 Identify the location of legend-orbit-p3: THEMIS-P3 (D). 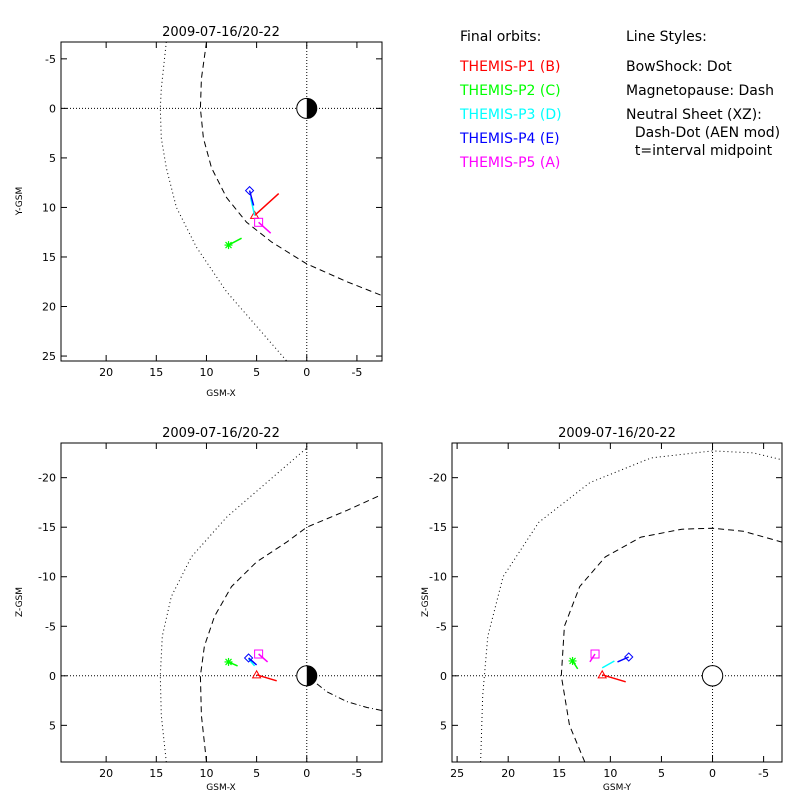
(510, 115).